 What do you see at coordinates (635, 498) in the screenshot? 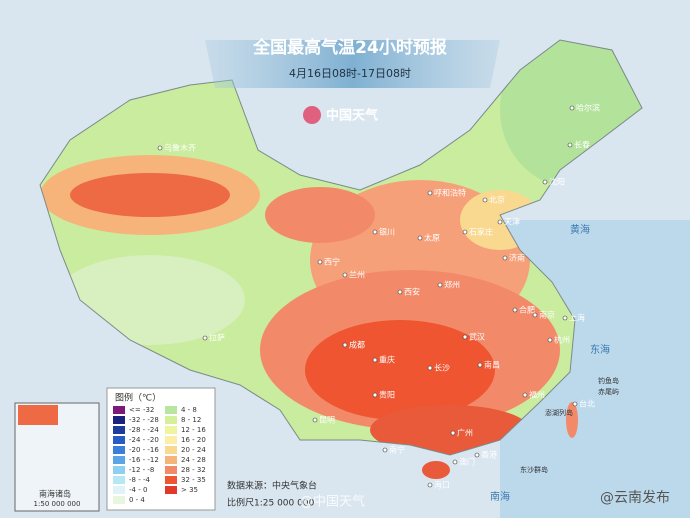
I see `watermark: @云南发布` at bounding box center [635, 498].